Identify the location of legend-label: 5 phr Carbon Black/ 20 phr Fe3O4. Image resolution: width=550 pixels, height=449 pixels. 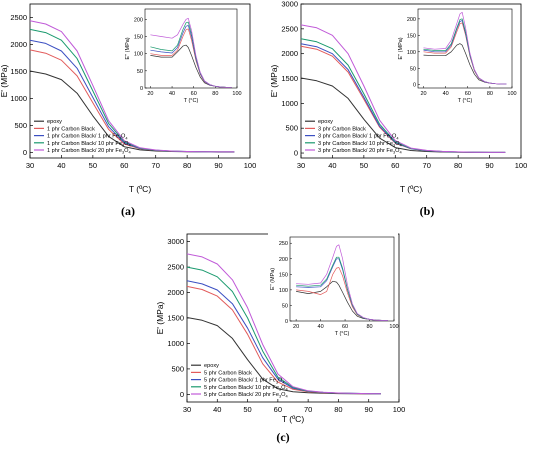
(246, 395).